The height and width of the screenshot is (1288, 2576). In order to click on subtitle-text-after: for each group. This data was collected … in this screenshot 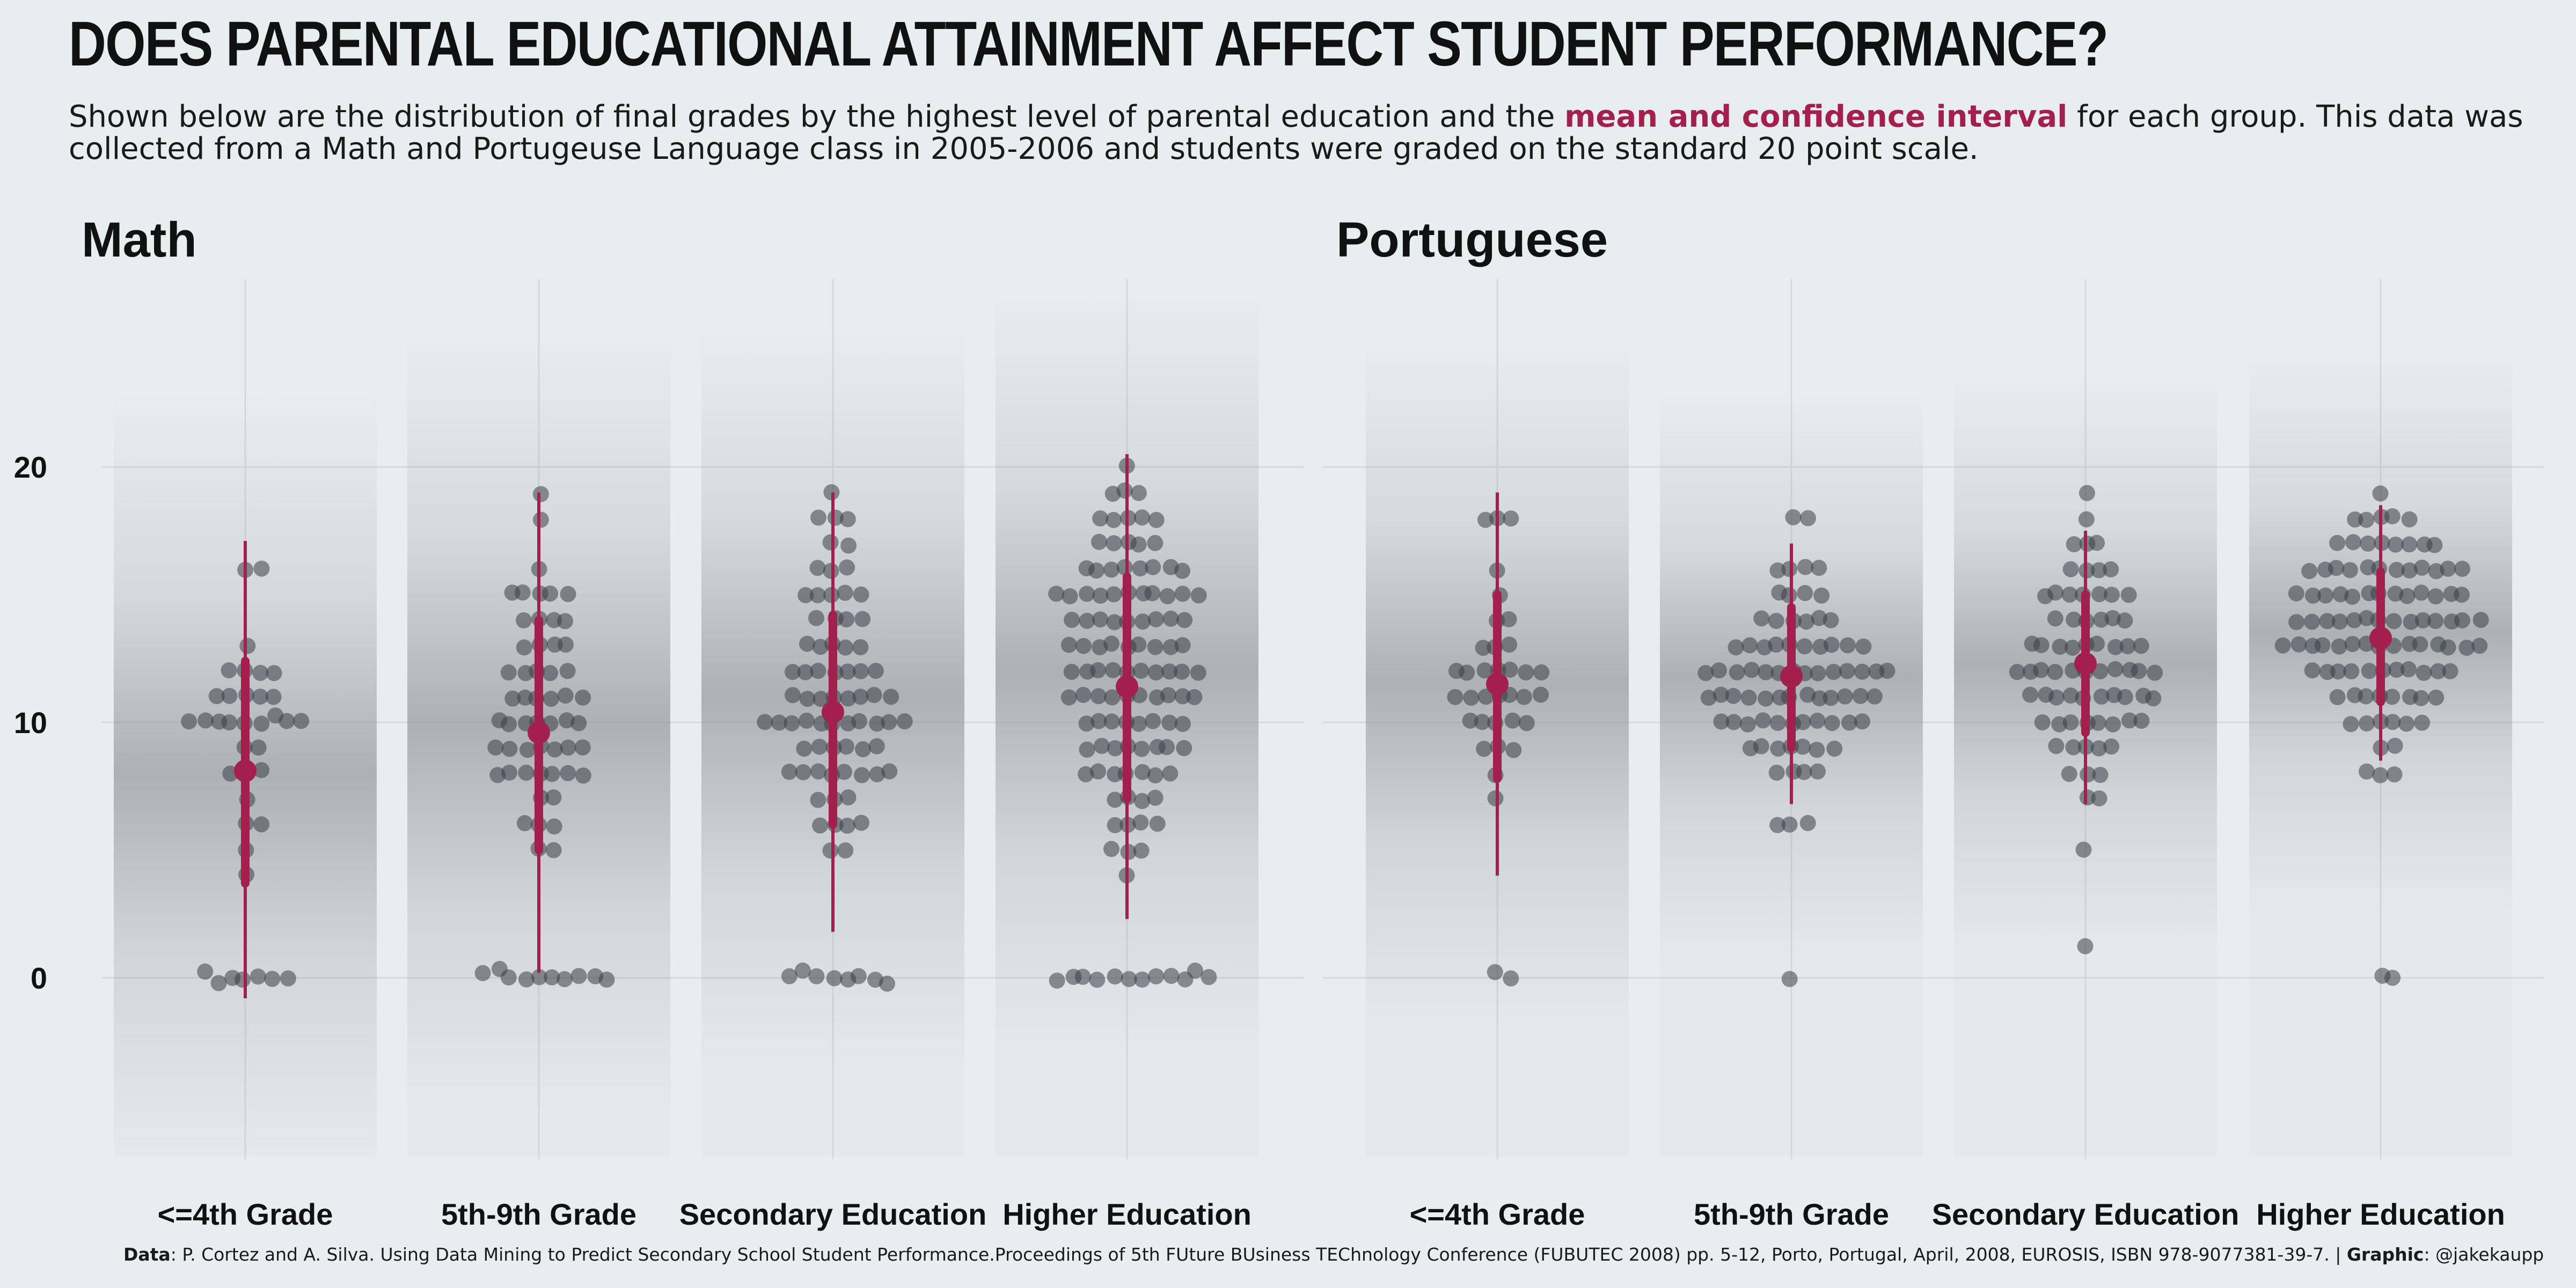, I will do `click(1296, 132)`.